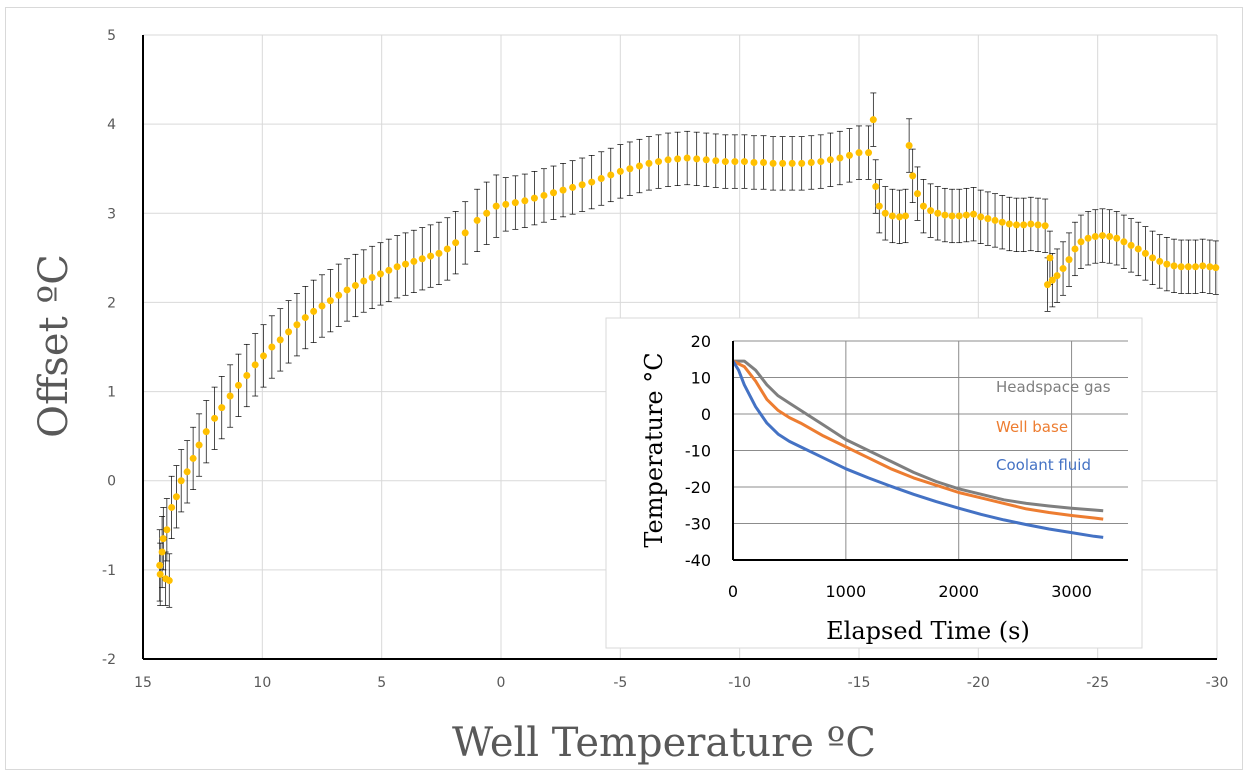  What do you see at coordinates (1032, 427) in the screenshot?
I see `inset-series-label: Well base` at bounding box center [1032, 427].